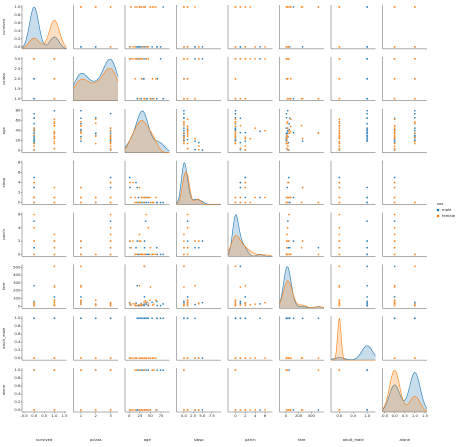 This screenshot has height=447, width=474. What do you see at coordinates (395, 415) in the screenshot?
I see `x-tick-label: 0.0` at bounding box center [395, 415].